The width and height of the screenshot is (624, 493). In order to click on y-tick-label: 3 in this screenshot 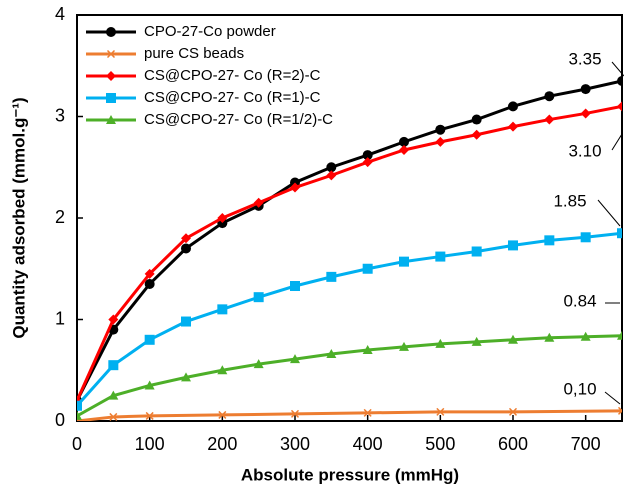, I will do `click(60, 115)`.